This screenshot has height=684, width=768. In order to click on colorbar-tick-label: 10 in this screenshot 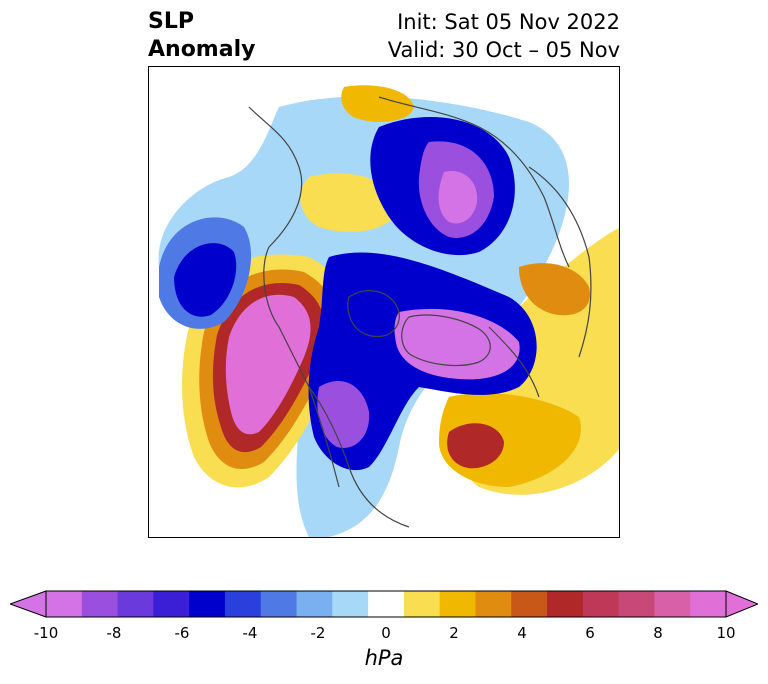, I will do `click(726, 633)`.